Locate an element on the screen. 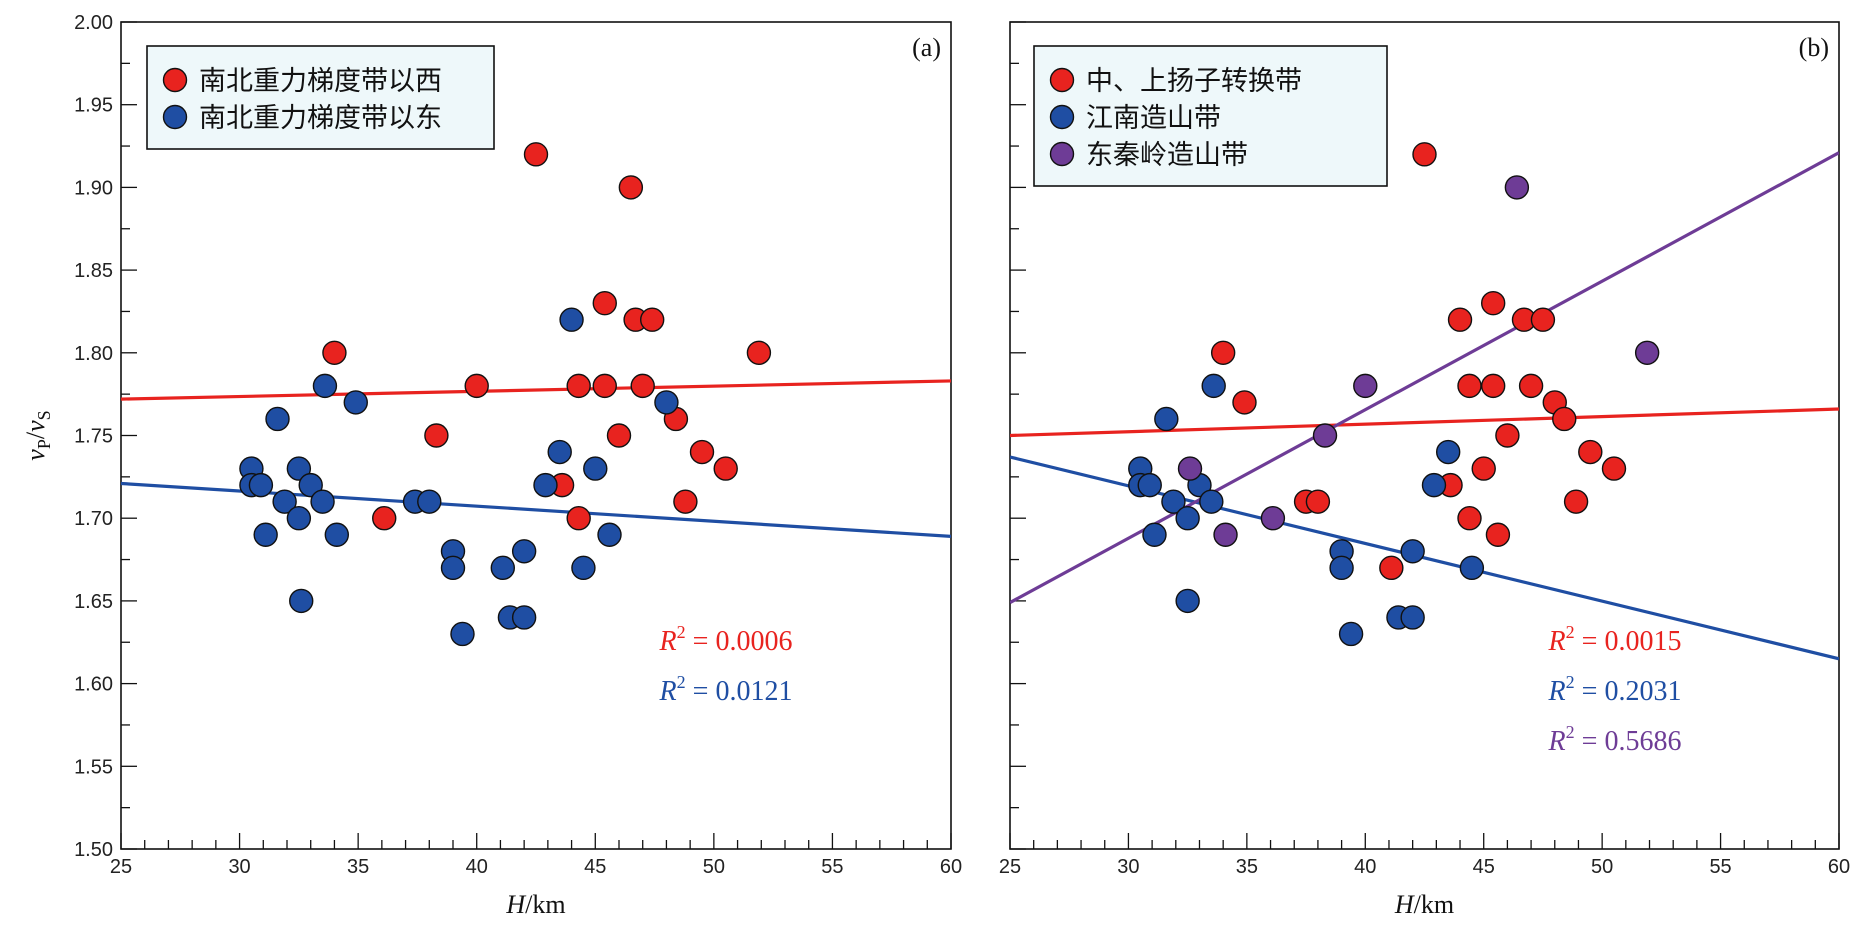  panel-label: (a) is located at coordinates (926, 47).